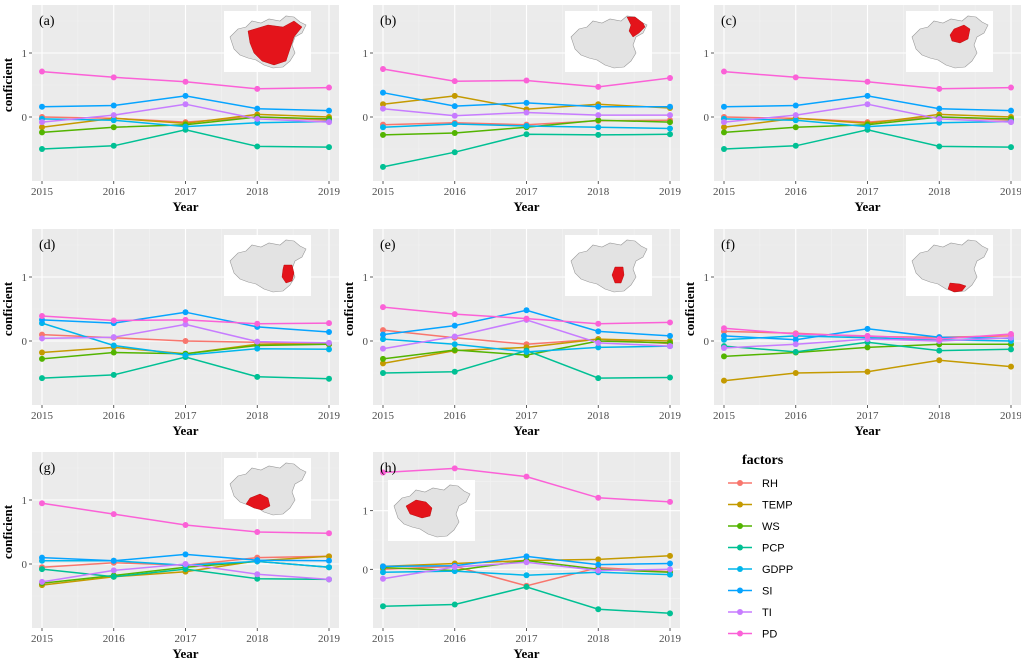 This screenshot has width=1021, height=663. I want to click on china-map-central-icon, so click(608, 265).